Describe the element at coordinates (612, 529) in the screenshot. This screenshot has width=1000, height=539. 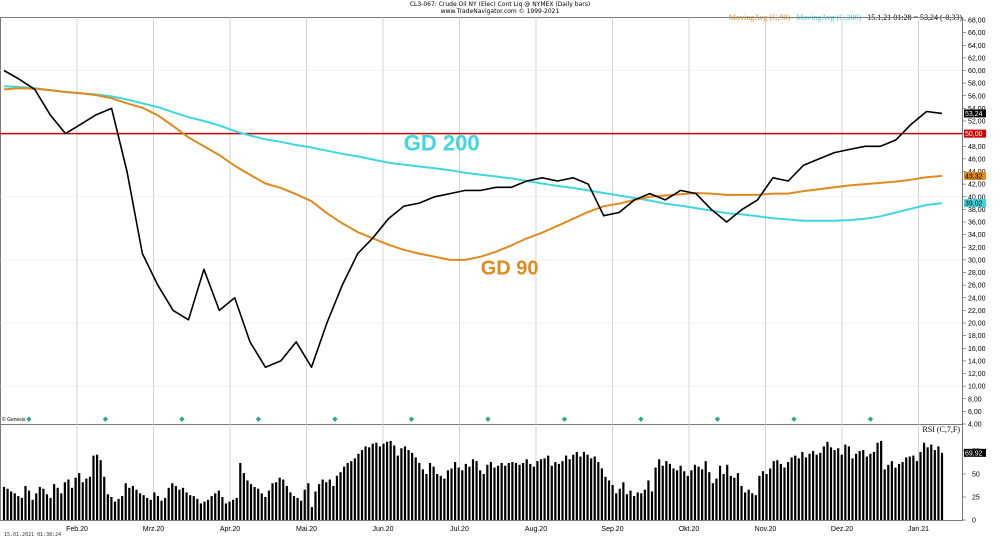
I see `x-tick-label: Sep.20` at that location.